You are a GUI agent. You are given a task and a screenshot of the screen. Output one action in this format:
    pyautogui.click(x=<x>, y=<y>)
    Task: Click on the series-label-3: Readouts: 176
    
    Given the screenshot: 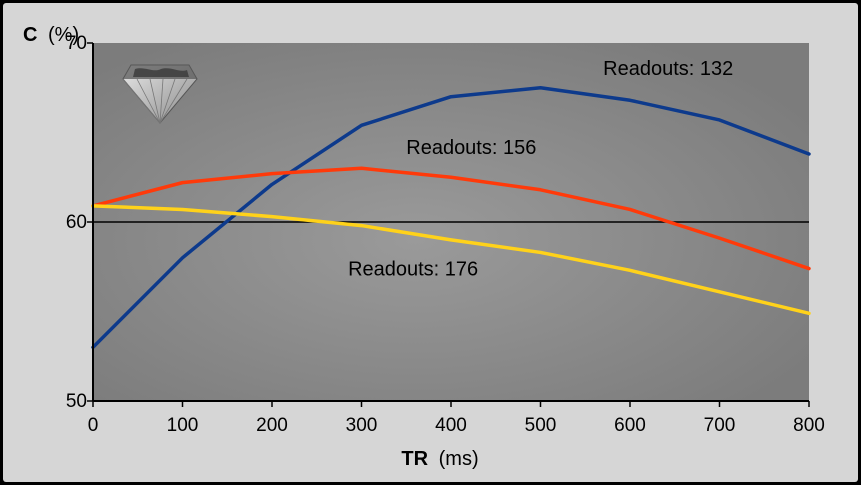 What is the action you would take?
    pyautogui.click(x=413, y=270)
    